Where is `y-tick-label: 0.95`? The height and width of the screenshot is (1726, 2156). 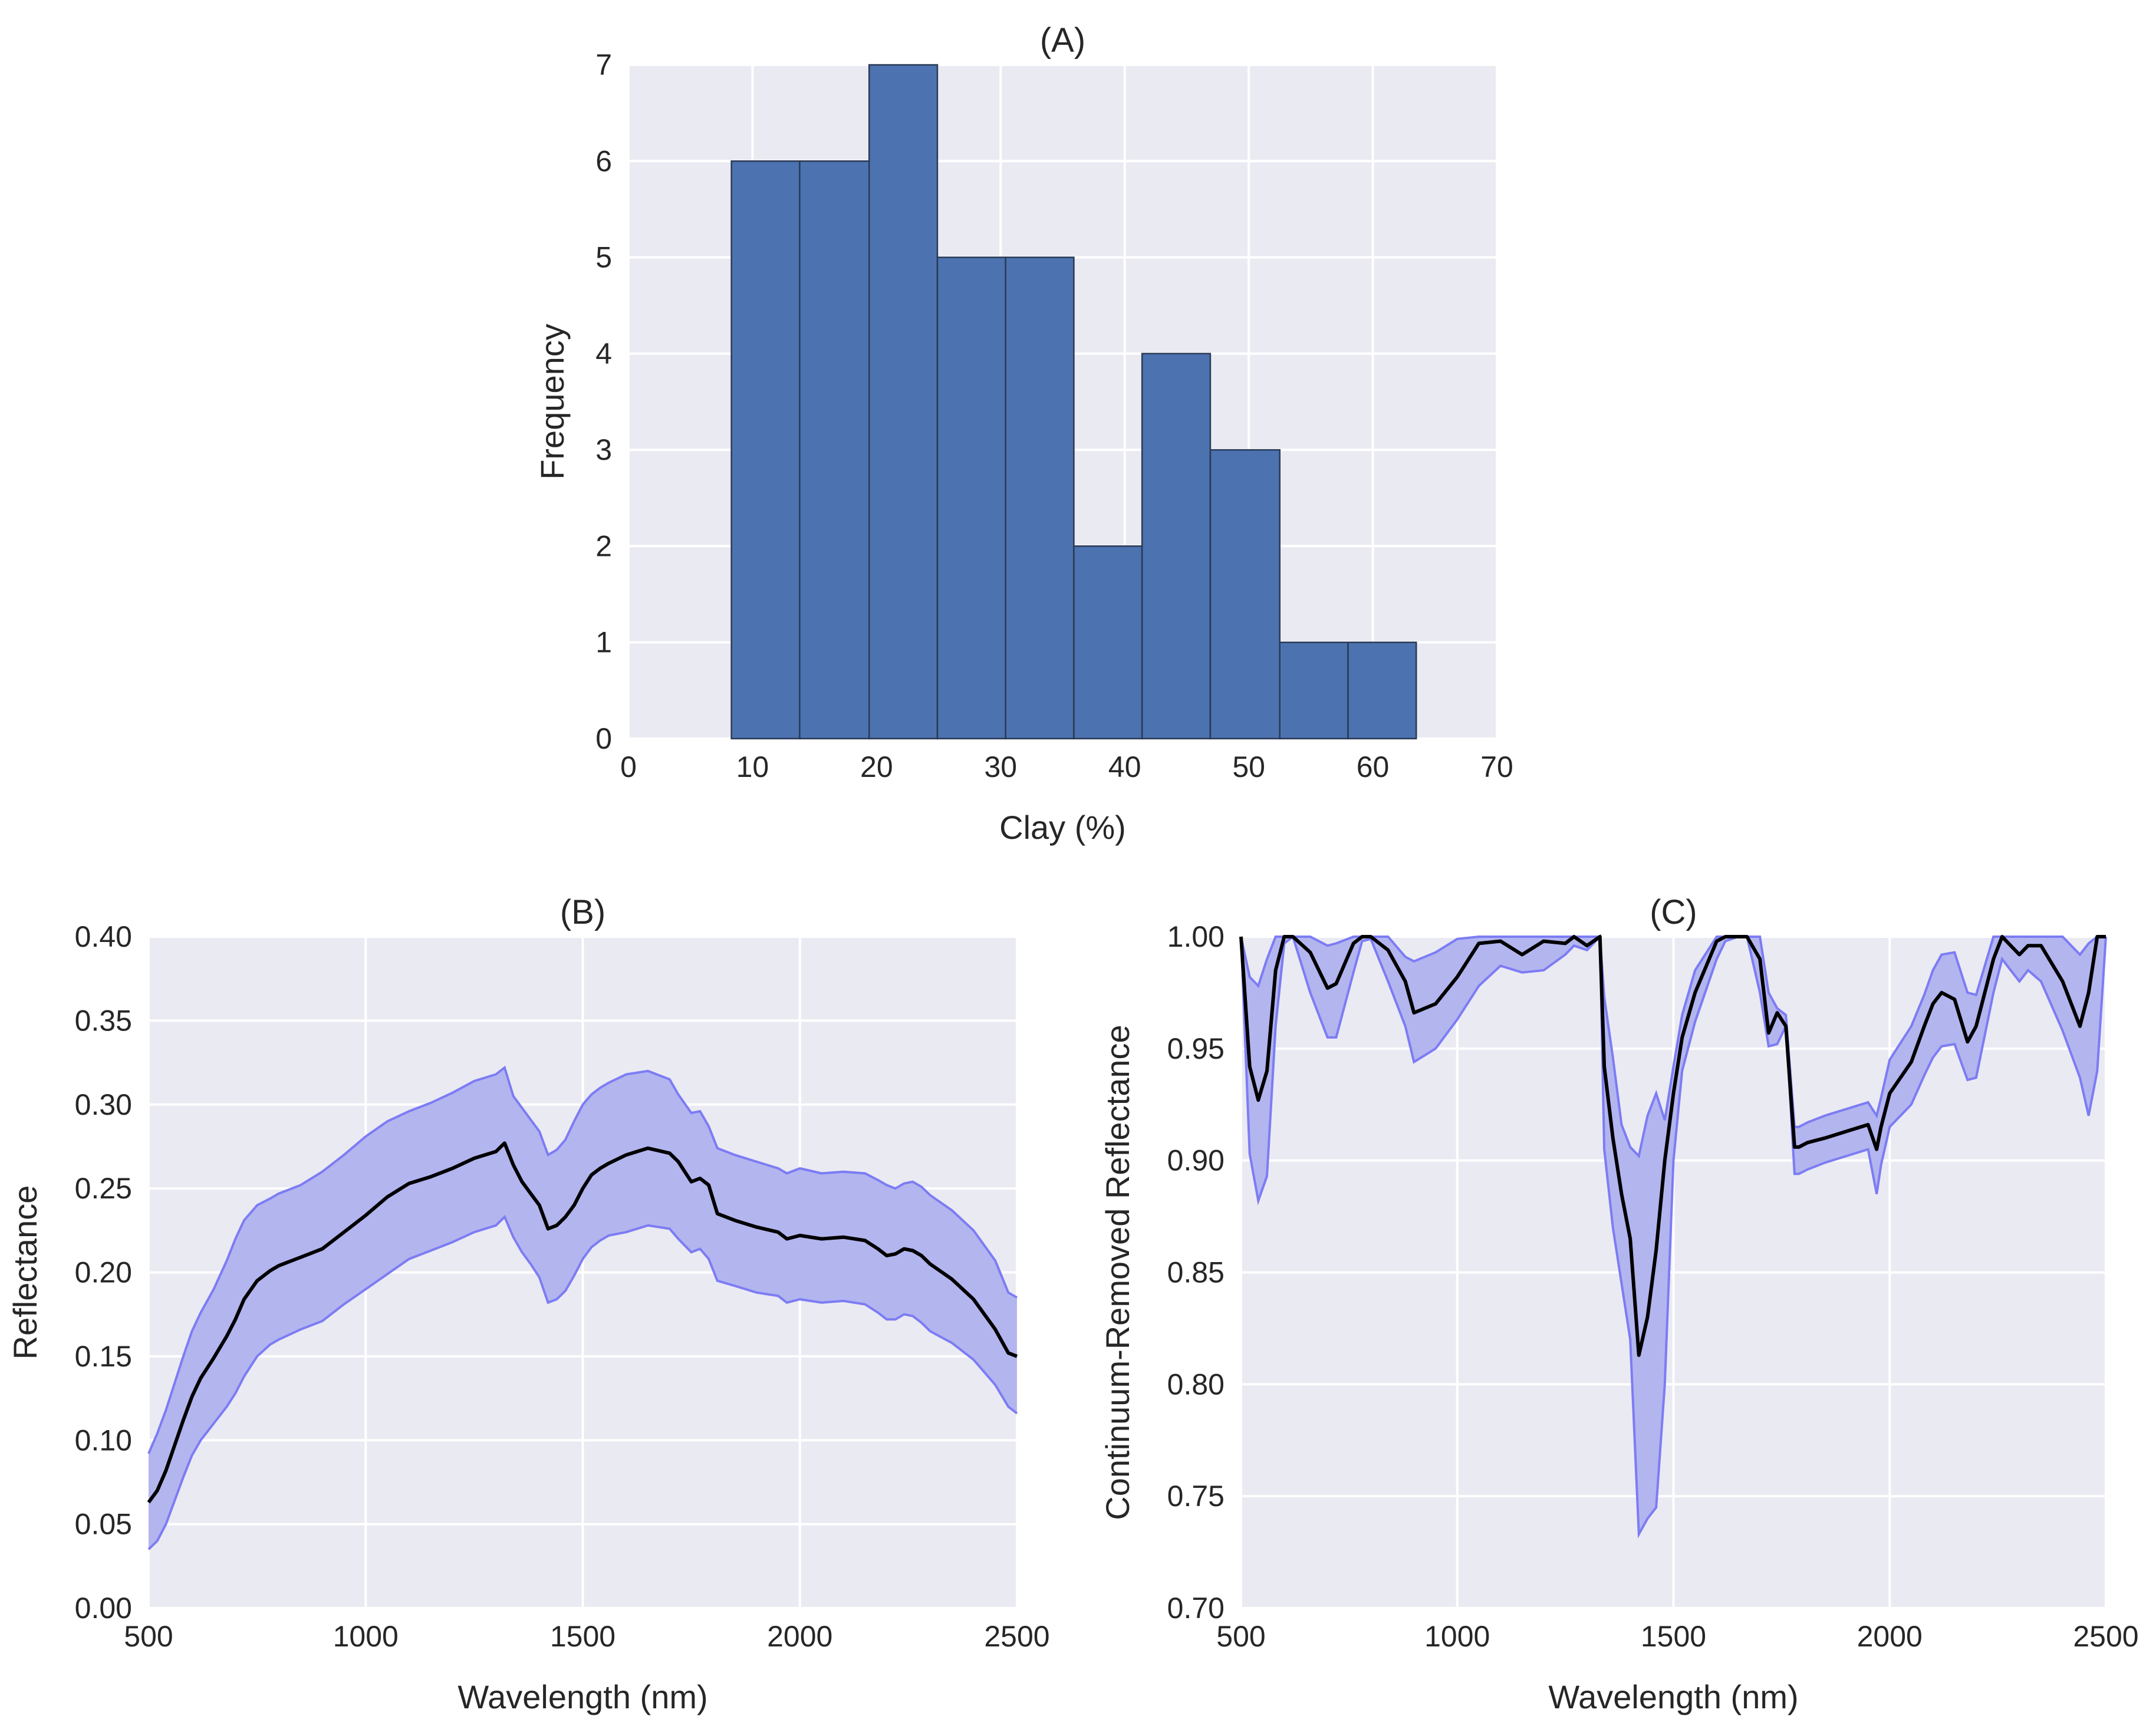
y-tick-label: 0.95 is located at coordinates (1196, 1048).